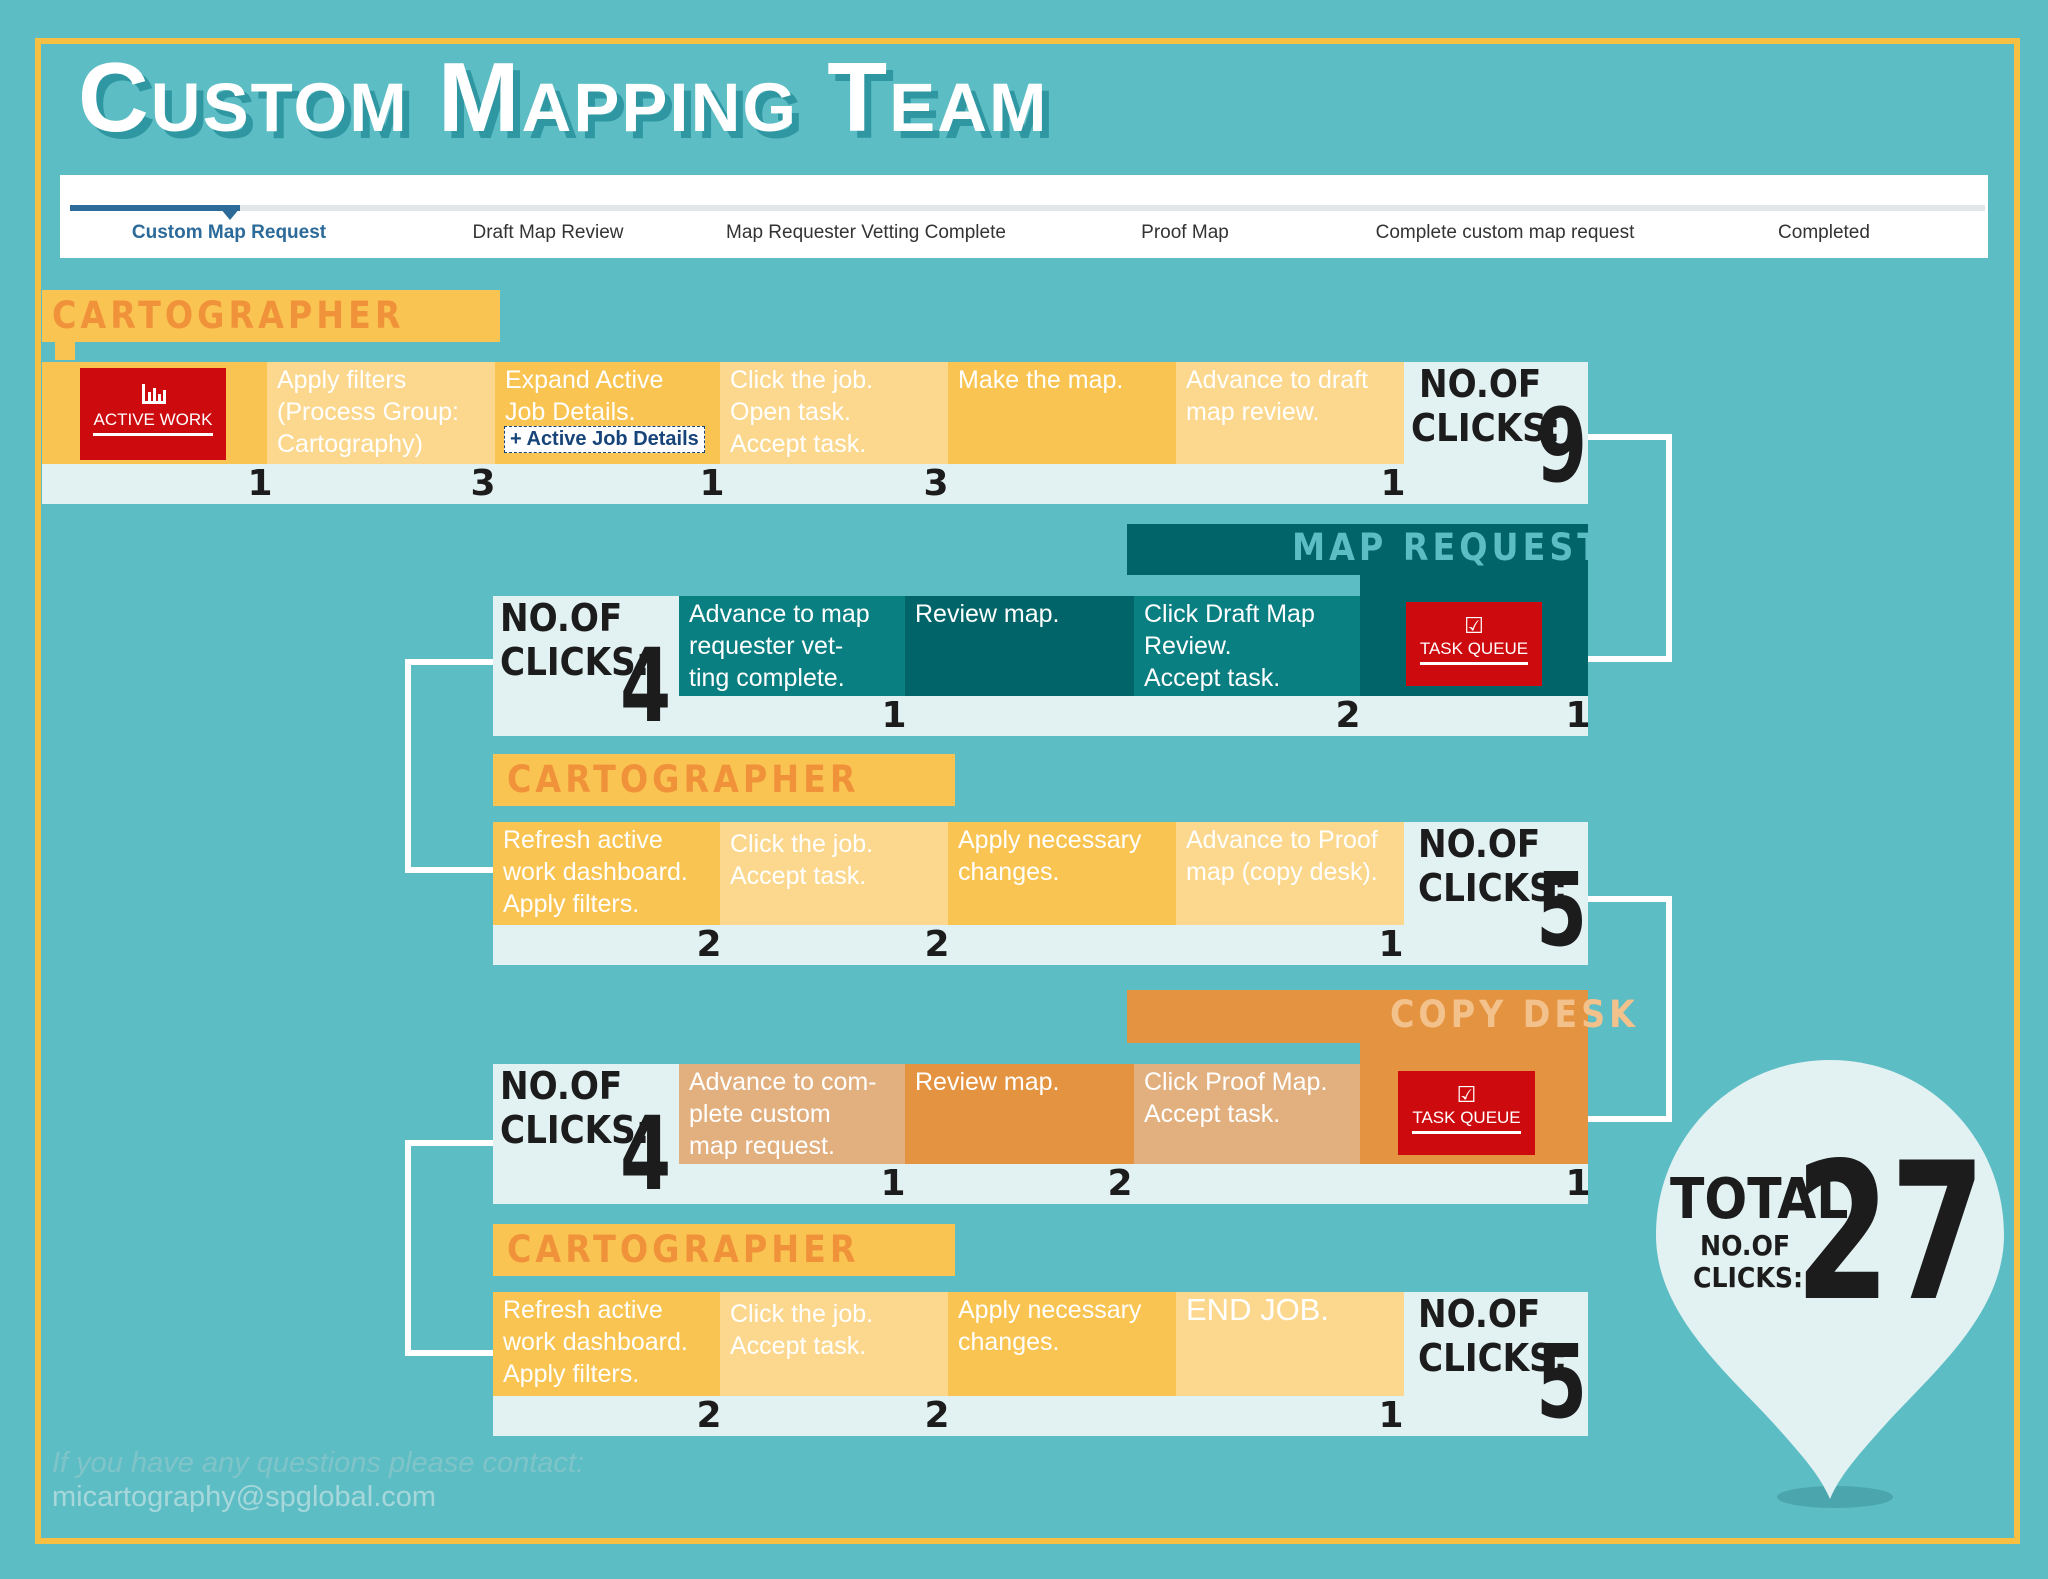 Image resolution: width=2048 pixels, height=1579 pixels. Describe the element at coordinates (604, 439) in the screenshot. I see `active-job-details-button: + Active Job Details` at that location.